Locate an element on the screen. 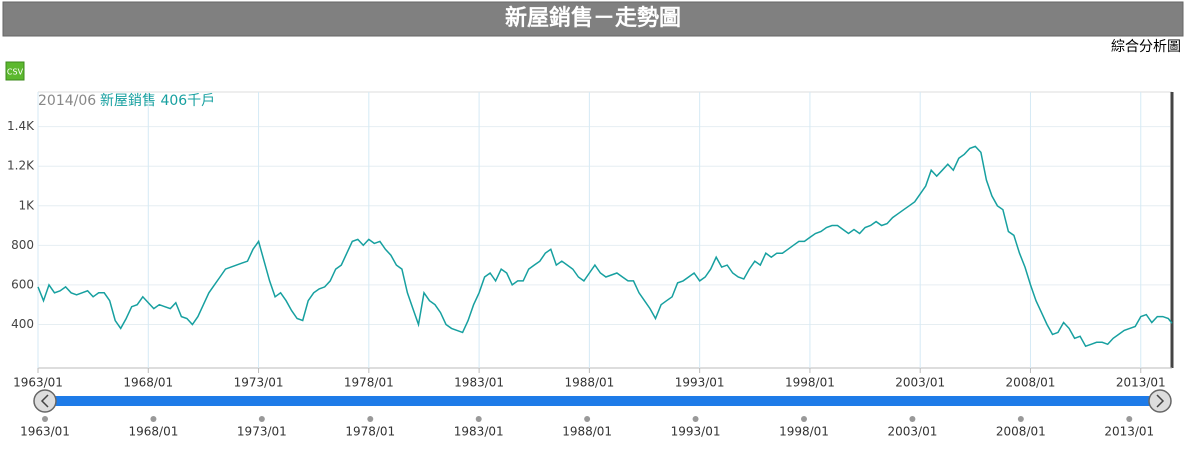 Image resolution: width=1187 pixels, height=450 pixels. x-tick-label: 1968/01 is located at coordinates (148, 383).